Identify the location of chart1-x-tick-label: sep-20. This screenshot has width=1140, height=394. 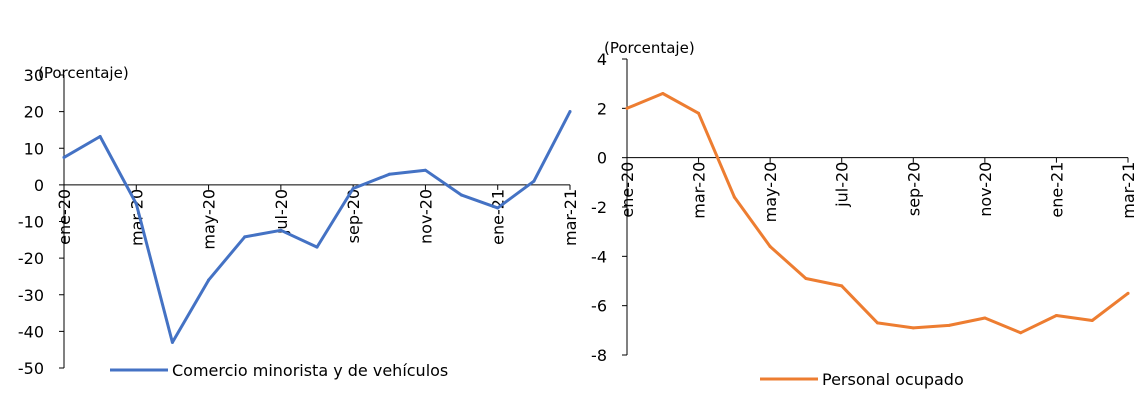
(353, 216).